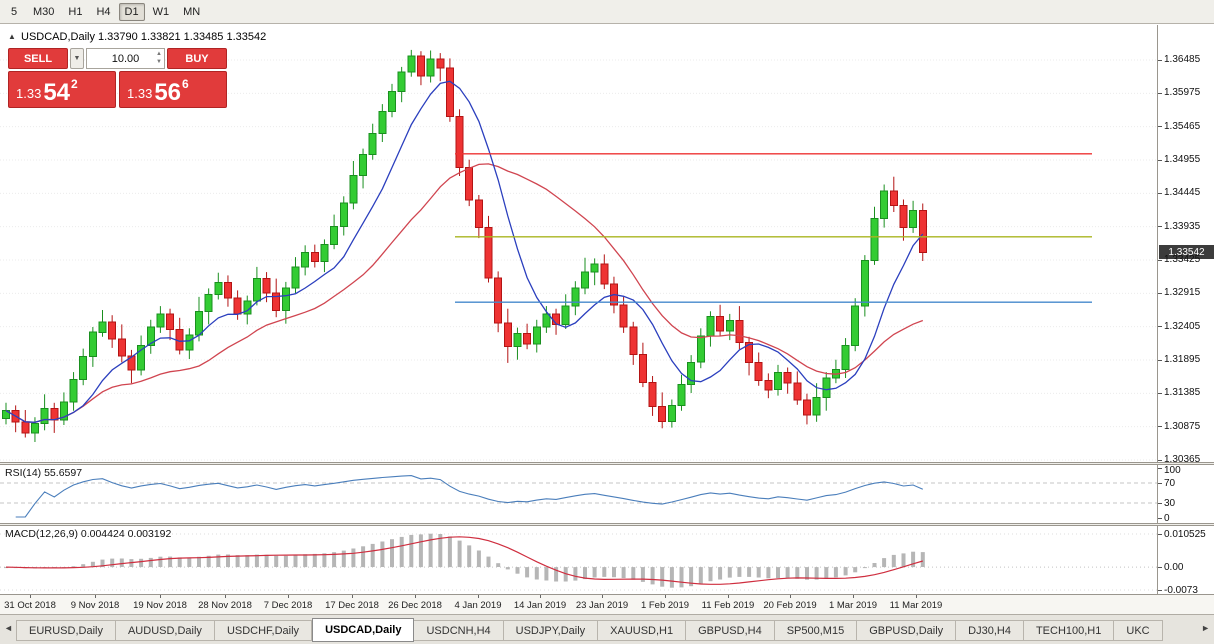  What do you see at coordinates (1170, 483) in the screenshot?
I see `rsi-axis-label: 70` at bounding box center [1170, 483].